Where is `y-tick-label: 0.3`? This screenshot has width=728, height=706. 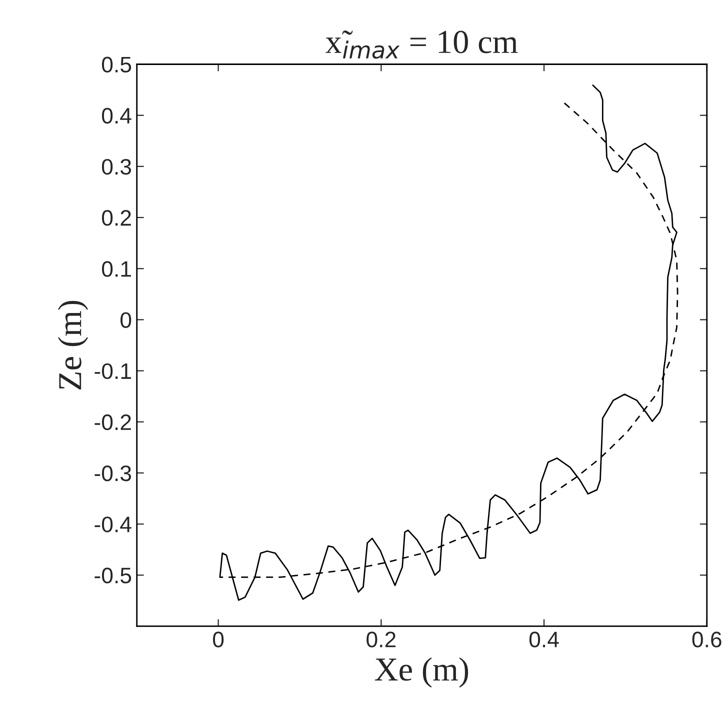
y-tick-label: 0.3 is located at coordinates (117, 166).